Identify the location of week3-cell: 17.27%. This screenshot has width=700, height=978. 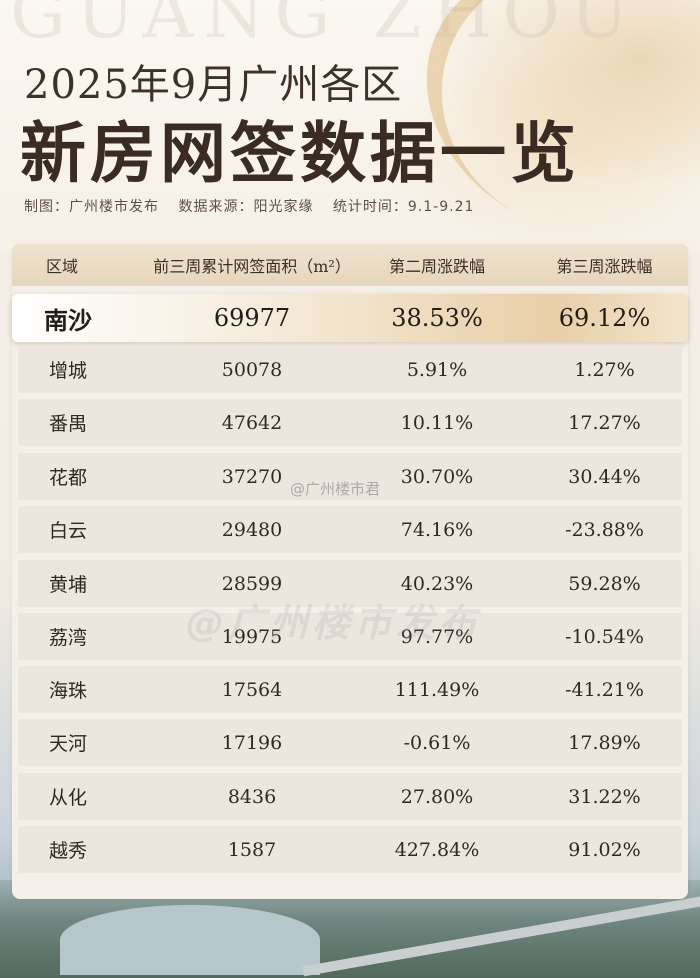
(604, 422).